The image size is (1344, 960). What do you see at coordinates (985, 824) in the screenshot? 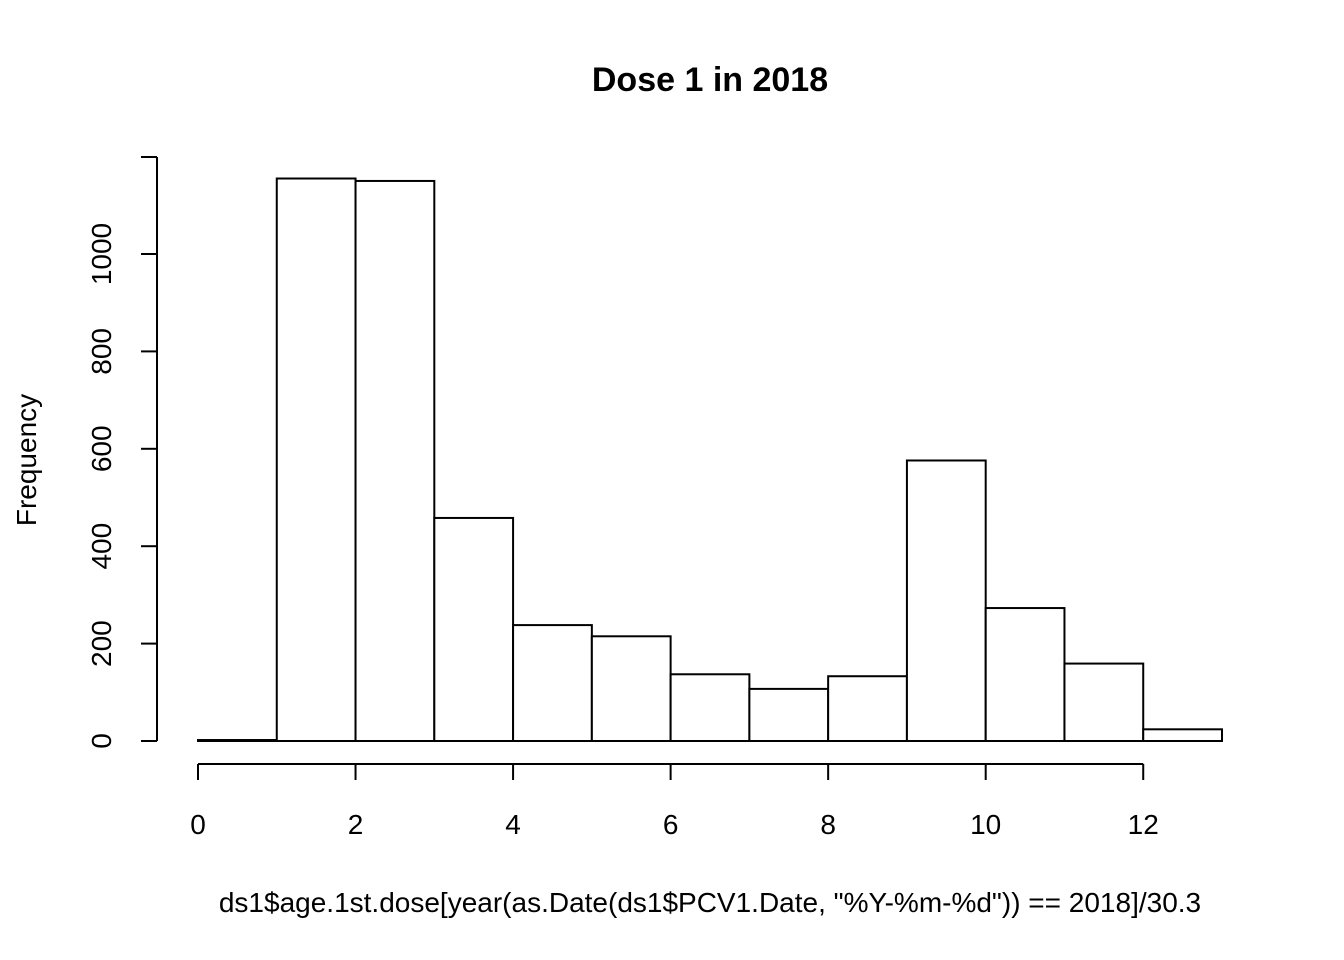
I see `x-axis-tick-label: 10` at bounding box center [985, 824].